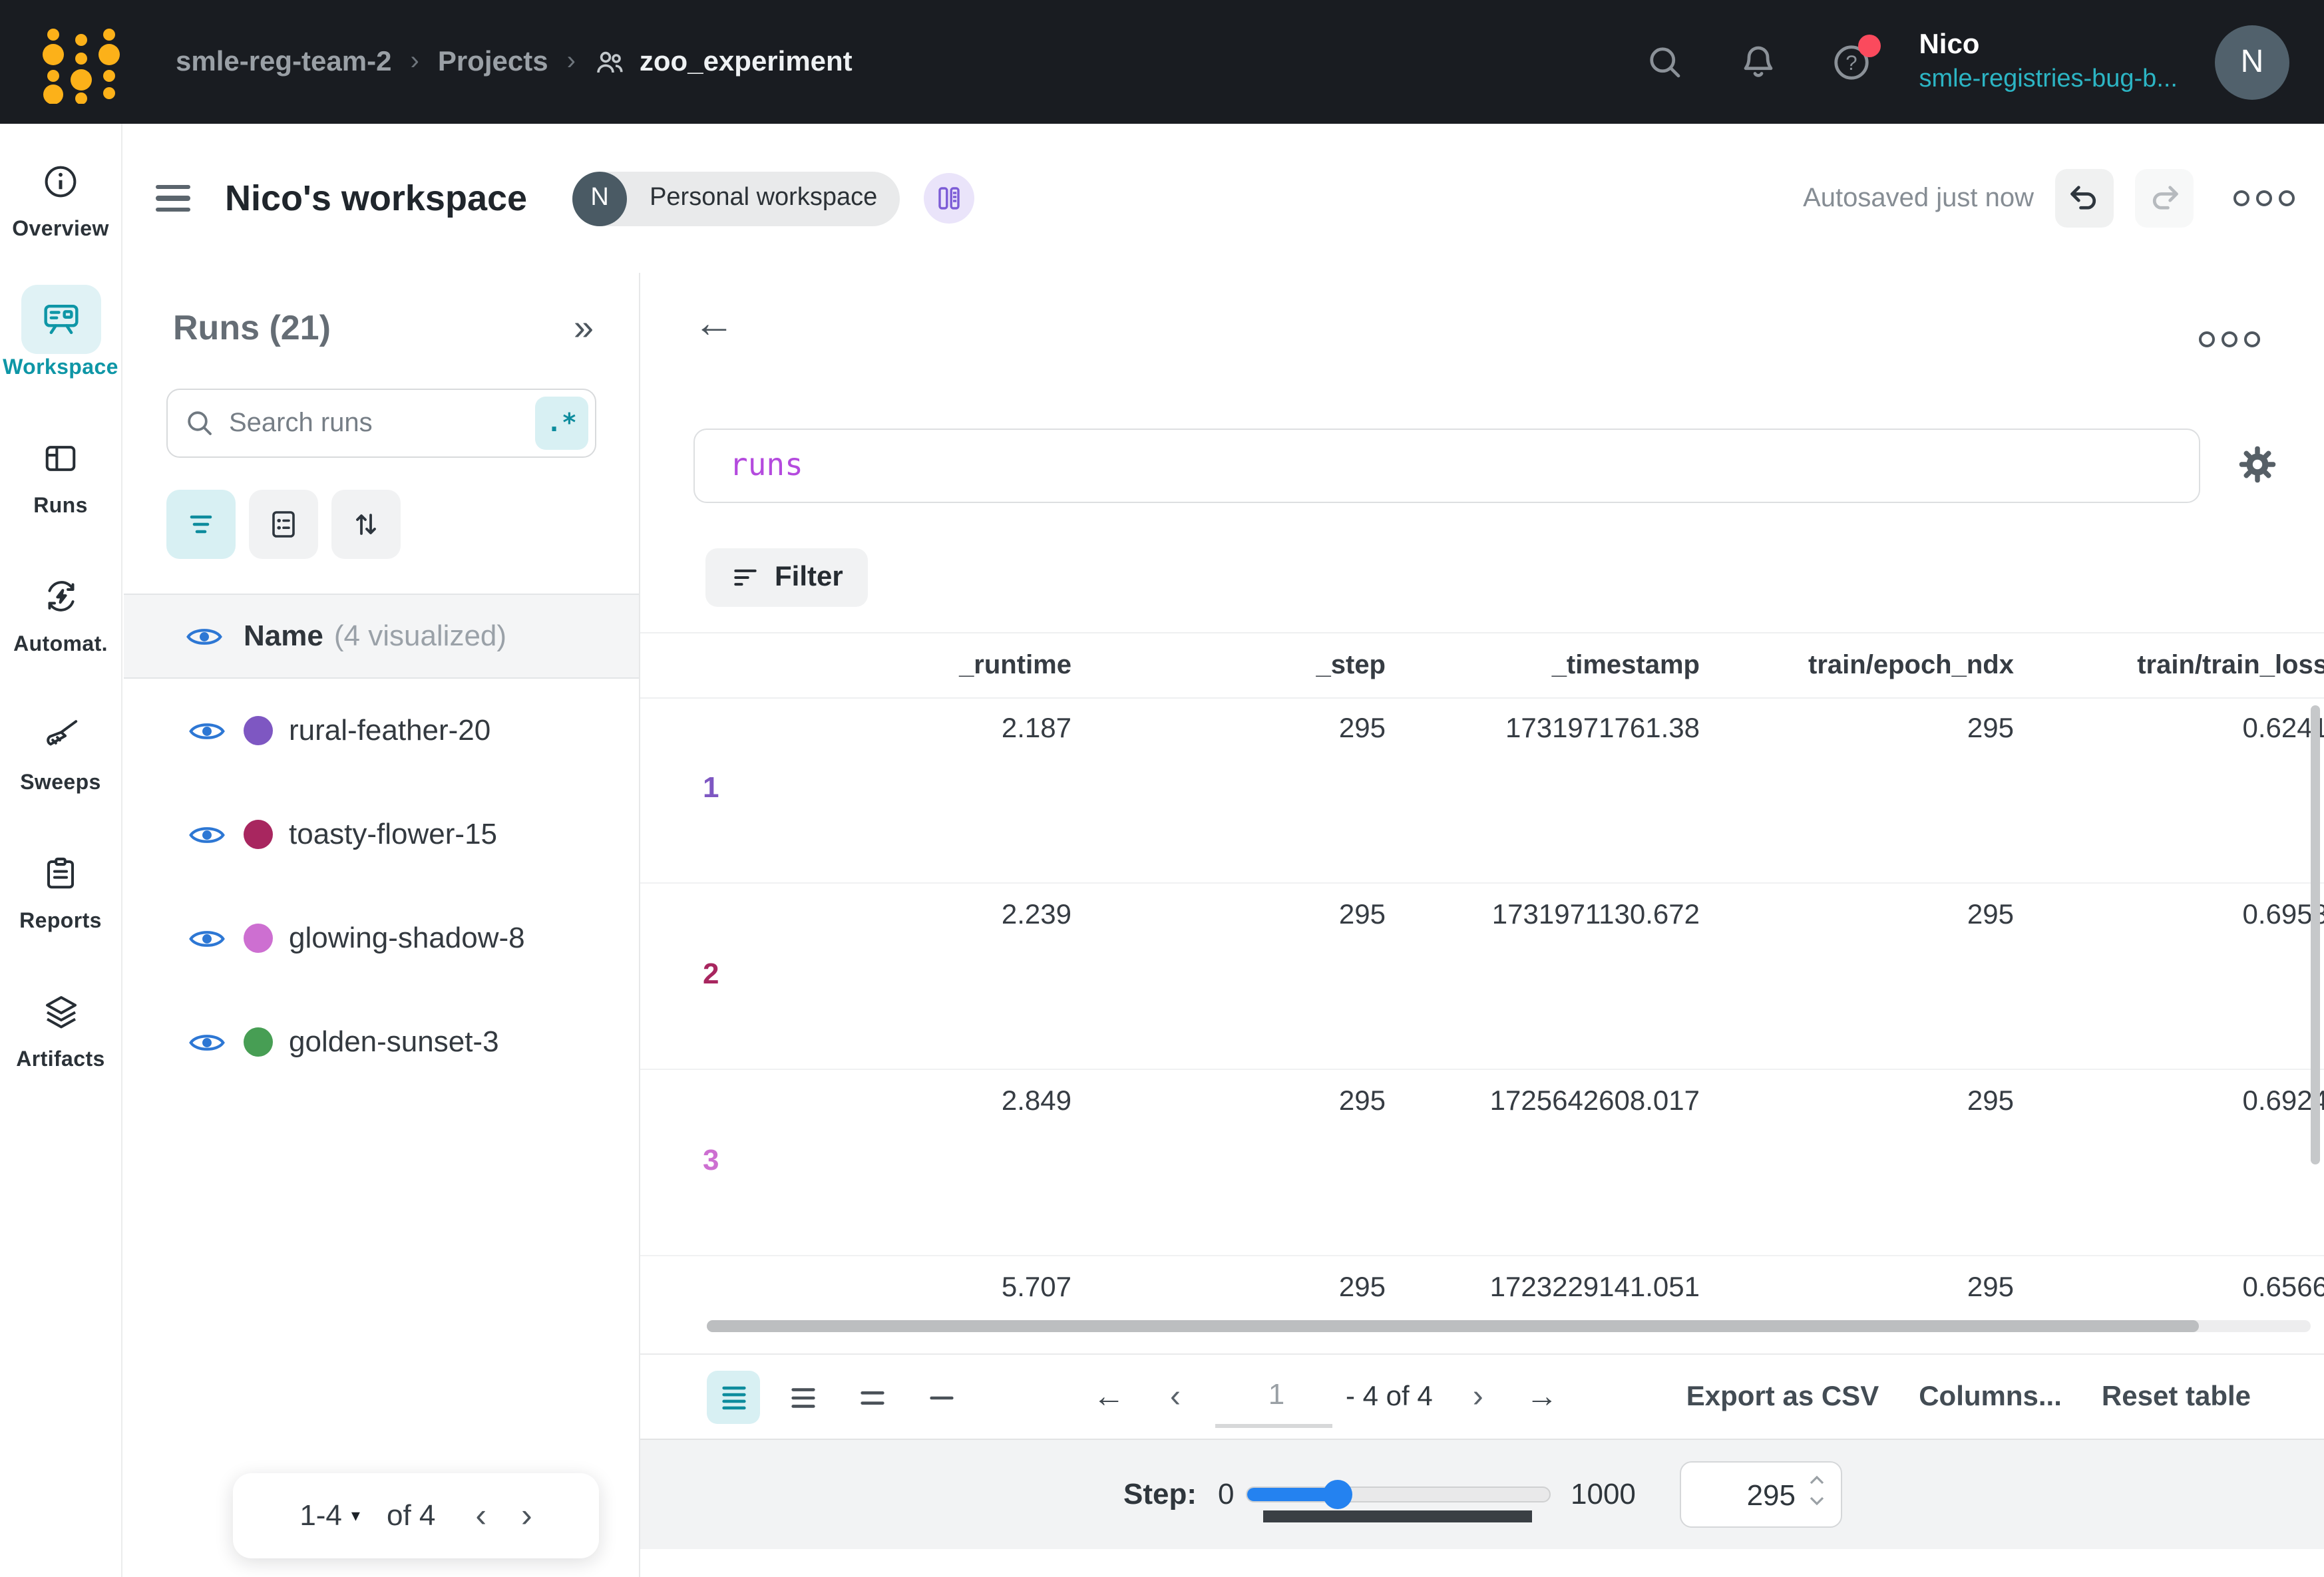  I want to click on sort-runs-button, so click(366, 524).